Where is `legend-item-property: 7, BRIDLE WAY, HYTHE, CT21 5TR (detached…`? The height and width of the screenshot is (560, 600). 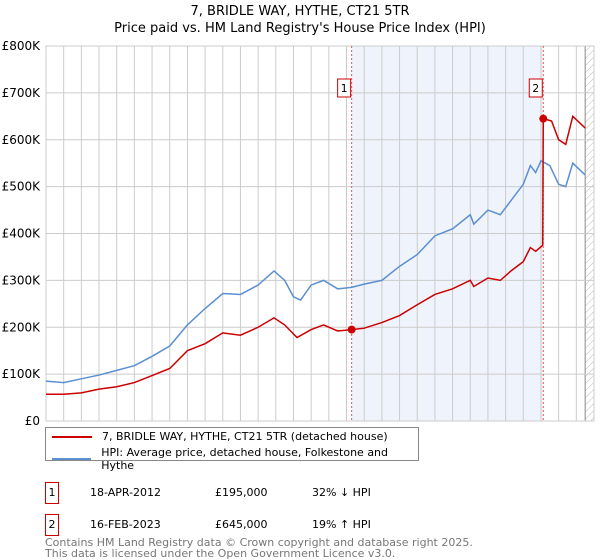 legend-item-property: 7, BRIDLE WAY, HYTHE, CT21 5TR (detached… is located at coordinates (220, 436).